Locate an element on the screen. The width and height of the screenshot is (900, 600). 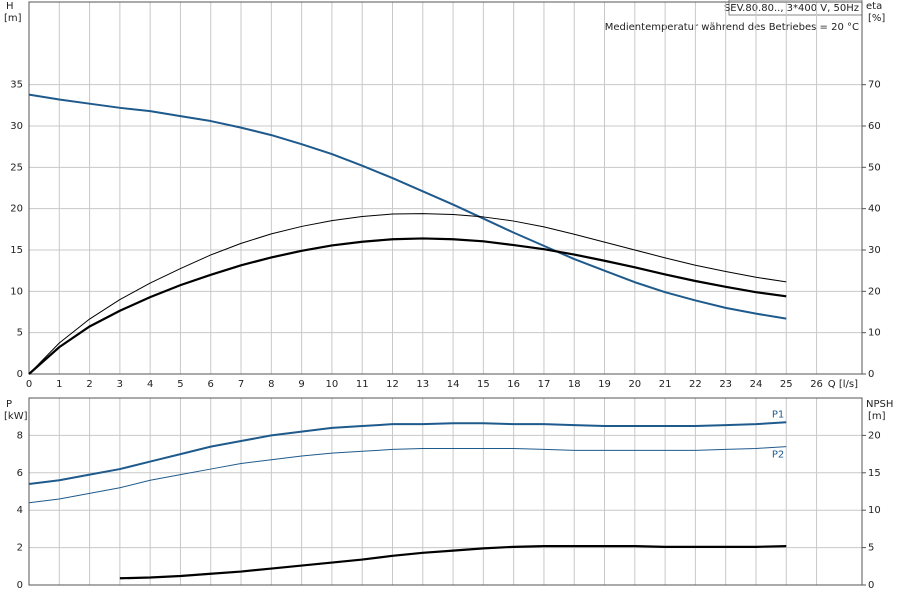
x-tick-label: 5 is located at coordinates (180, 384).